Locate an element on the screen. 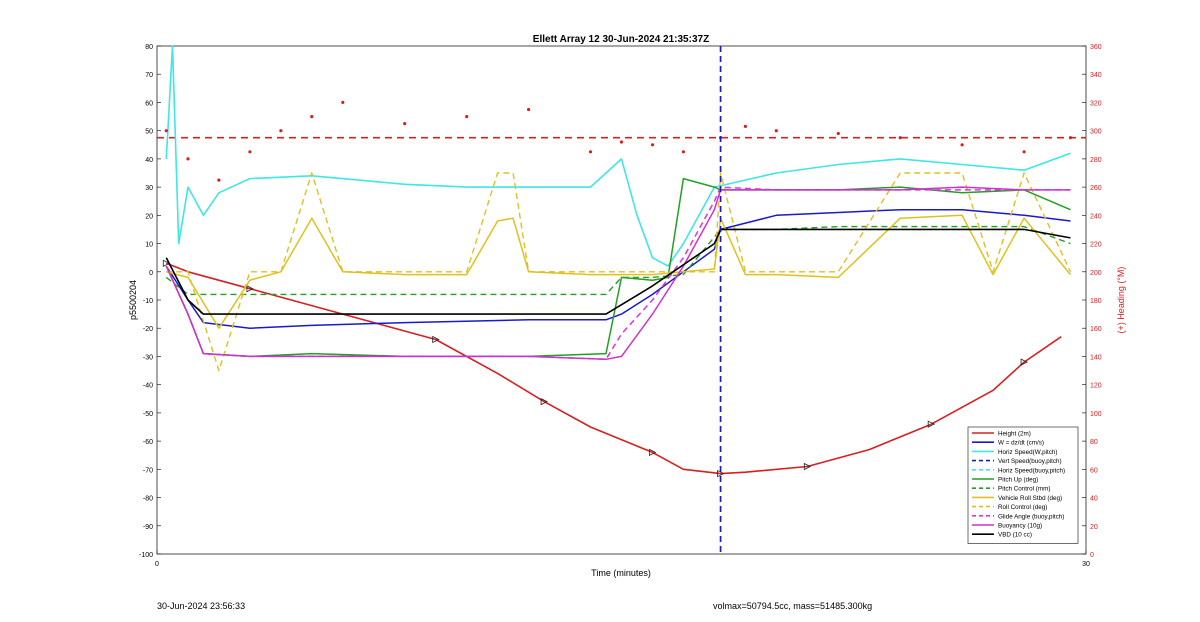 The width and height of the screenshot is (1200, 622). footer-volmax-mass: volmax=50794.5cc, mass=51485.300kg is located at coordinates (793, 606).